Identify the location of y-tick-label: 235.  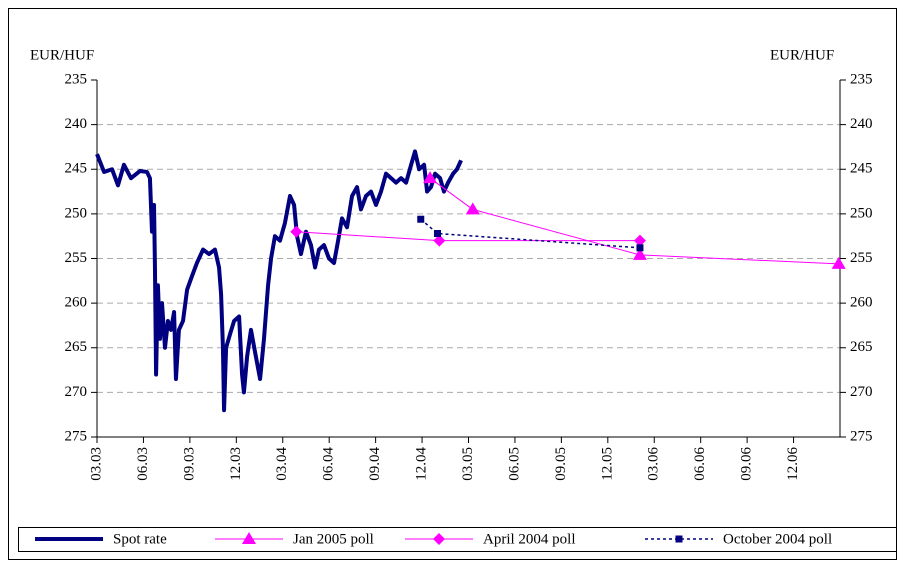
(76, 79).